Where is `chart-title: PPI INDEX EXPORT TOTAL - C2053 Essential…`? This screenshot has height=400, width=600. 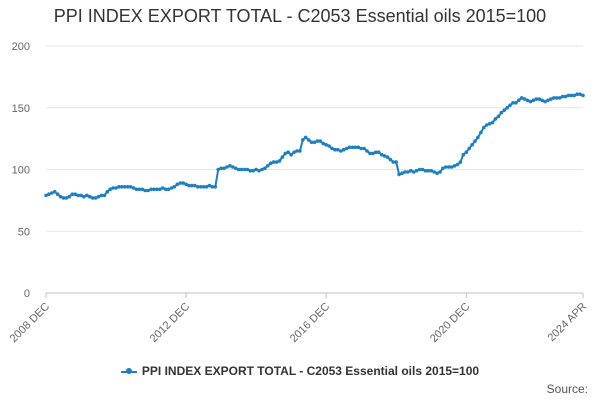 chart-title: PPI INDEX EXPORT TOTAL - C2053 Essential… is located at coordinates (300, 16).